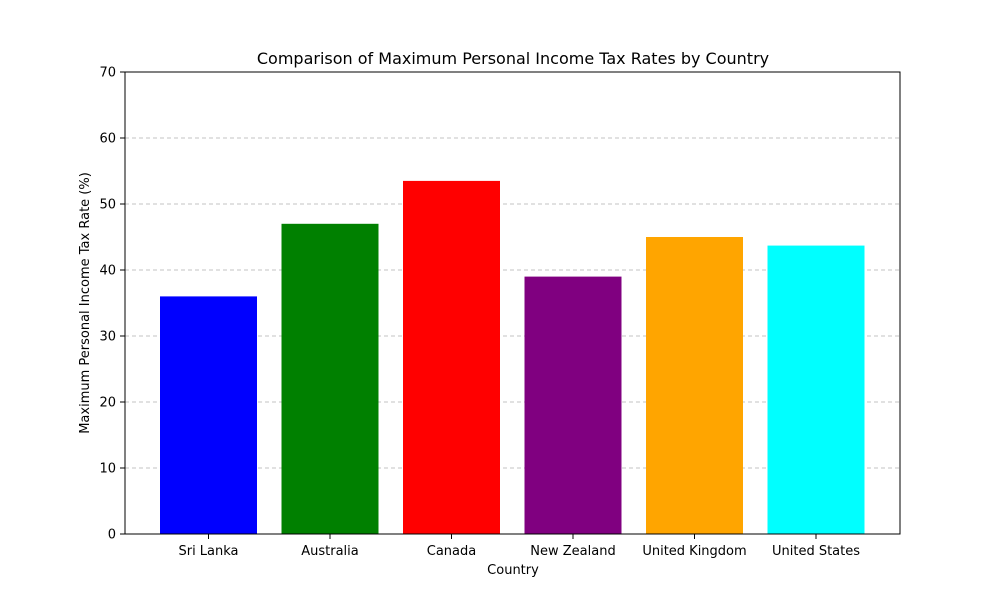 Image resolution: width=1000 pixels, height=600 pixels. What do you see at coordinates (107, 337) in the screenshot?
I see `y-tick-label: 30` at bounding box center [107, 337].